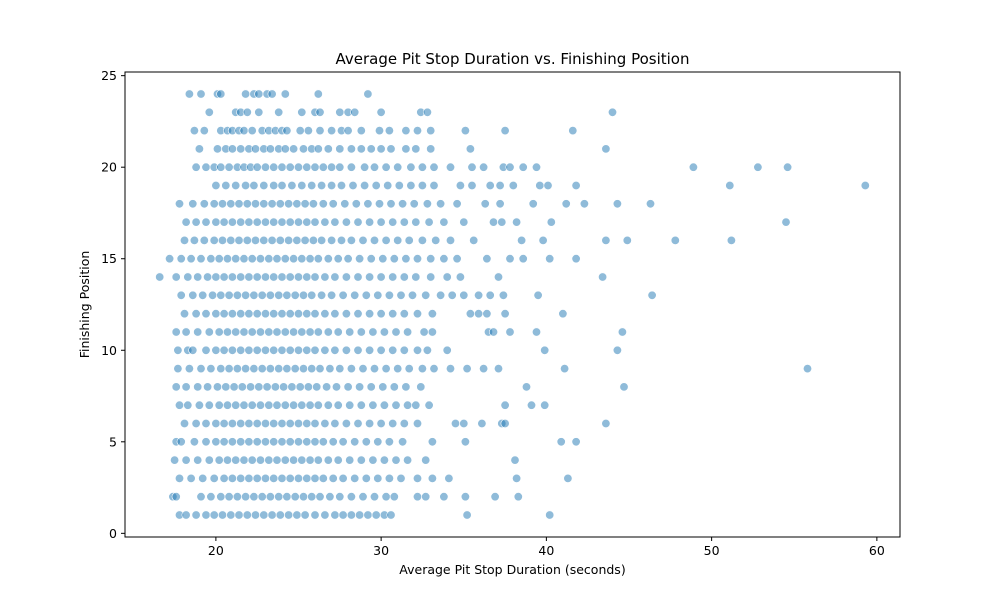 This screenshot has height=604, width=1000. I want to click on y-tick-label: 25, so click(109, 75).